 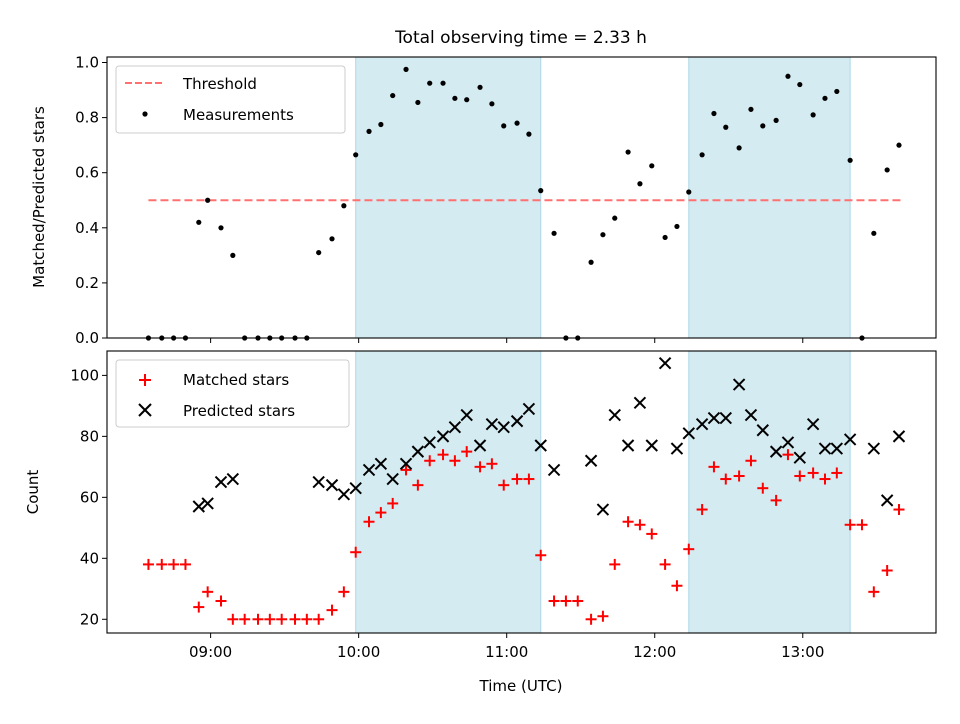 What do you see at coordinates (87, 63) in the screenshot?
I see `y-tick-label: 1.0` at bounding box center [87, 63].